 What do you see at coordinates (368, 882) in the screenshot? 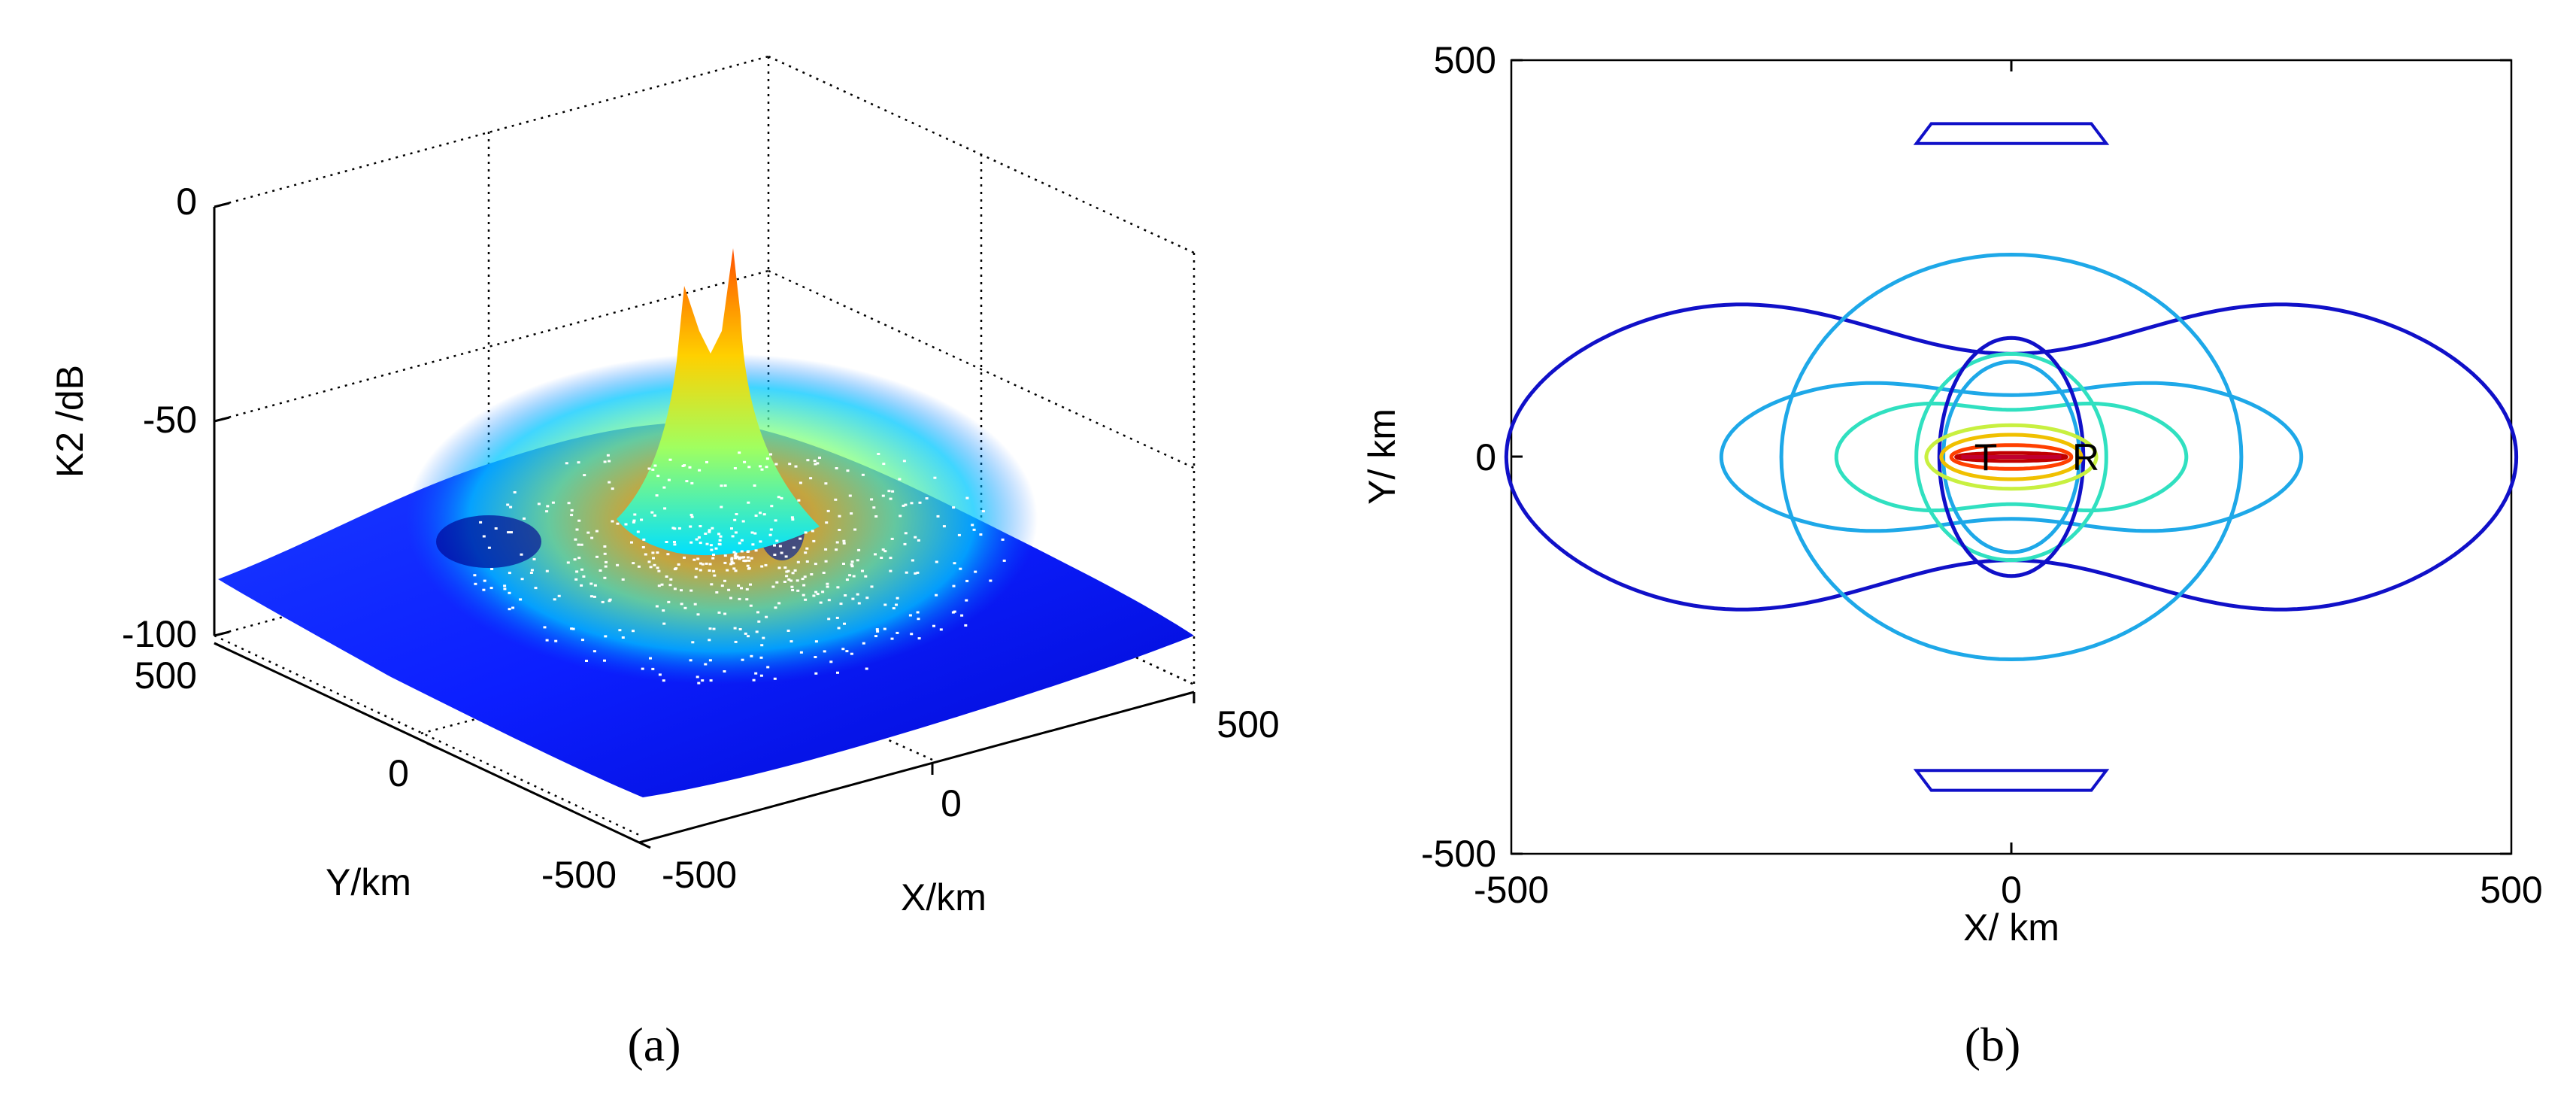
I see `y-axis-label: Y/km` at bounding box center [368, 882].